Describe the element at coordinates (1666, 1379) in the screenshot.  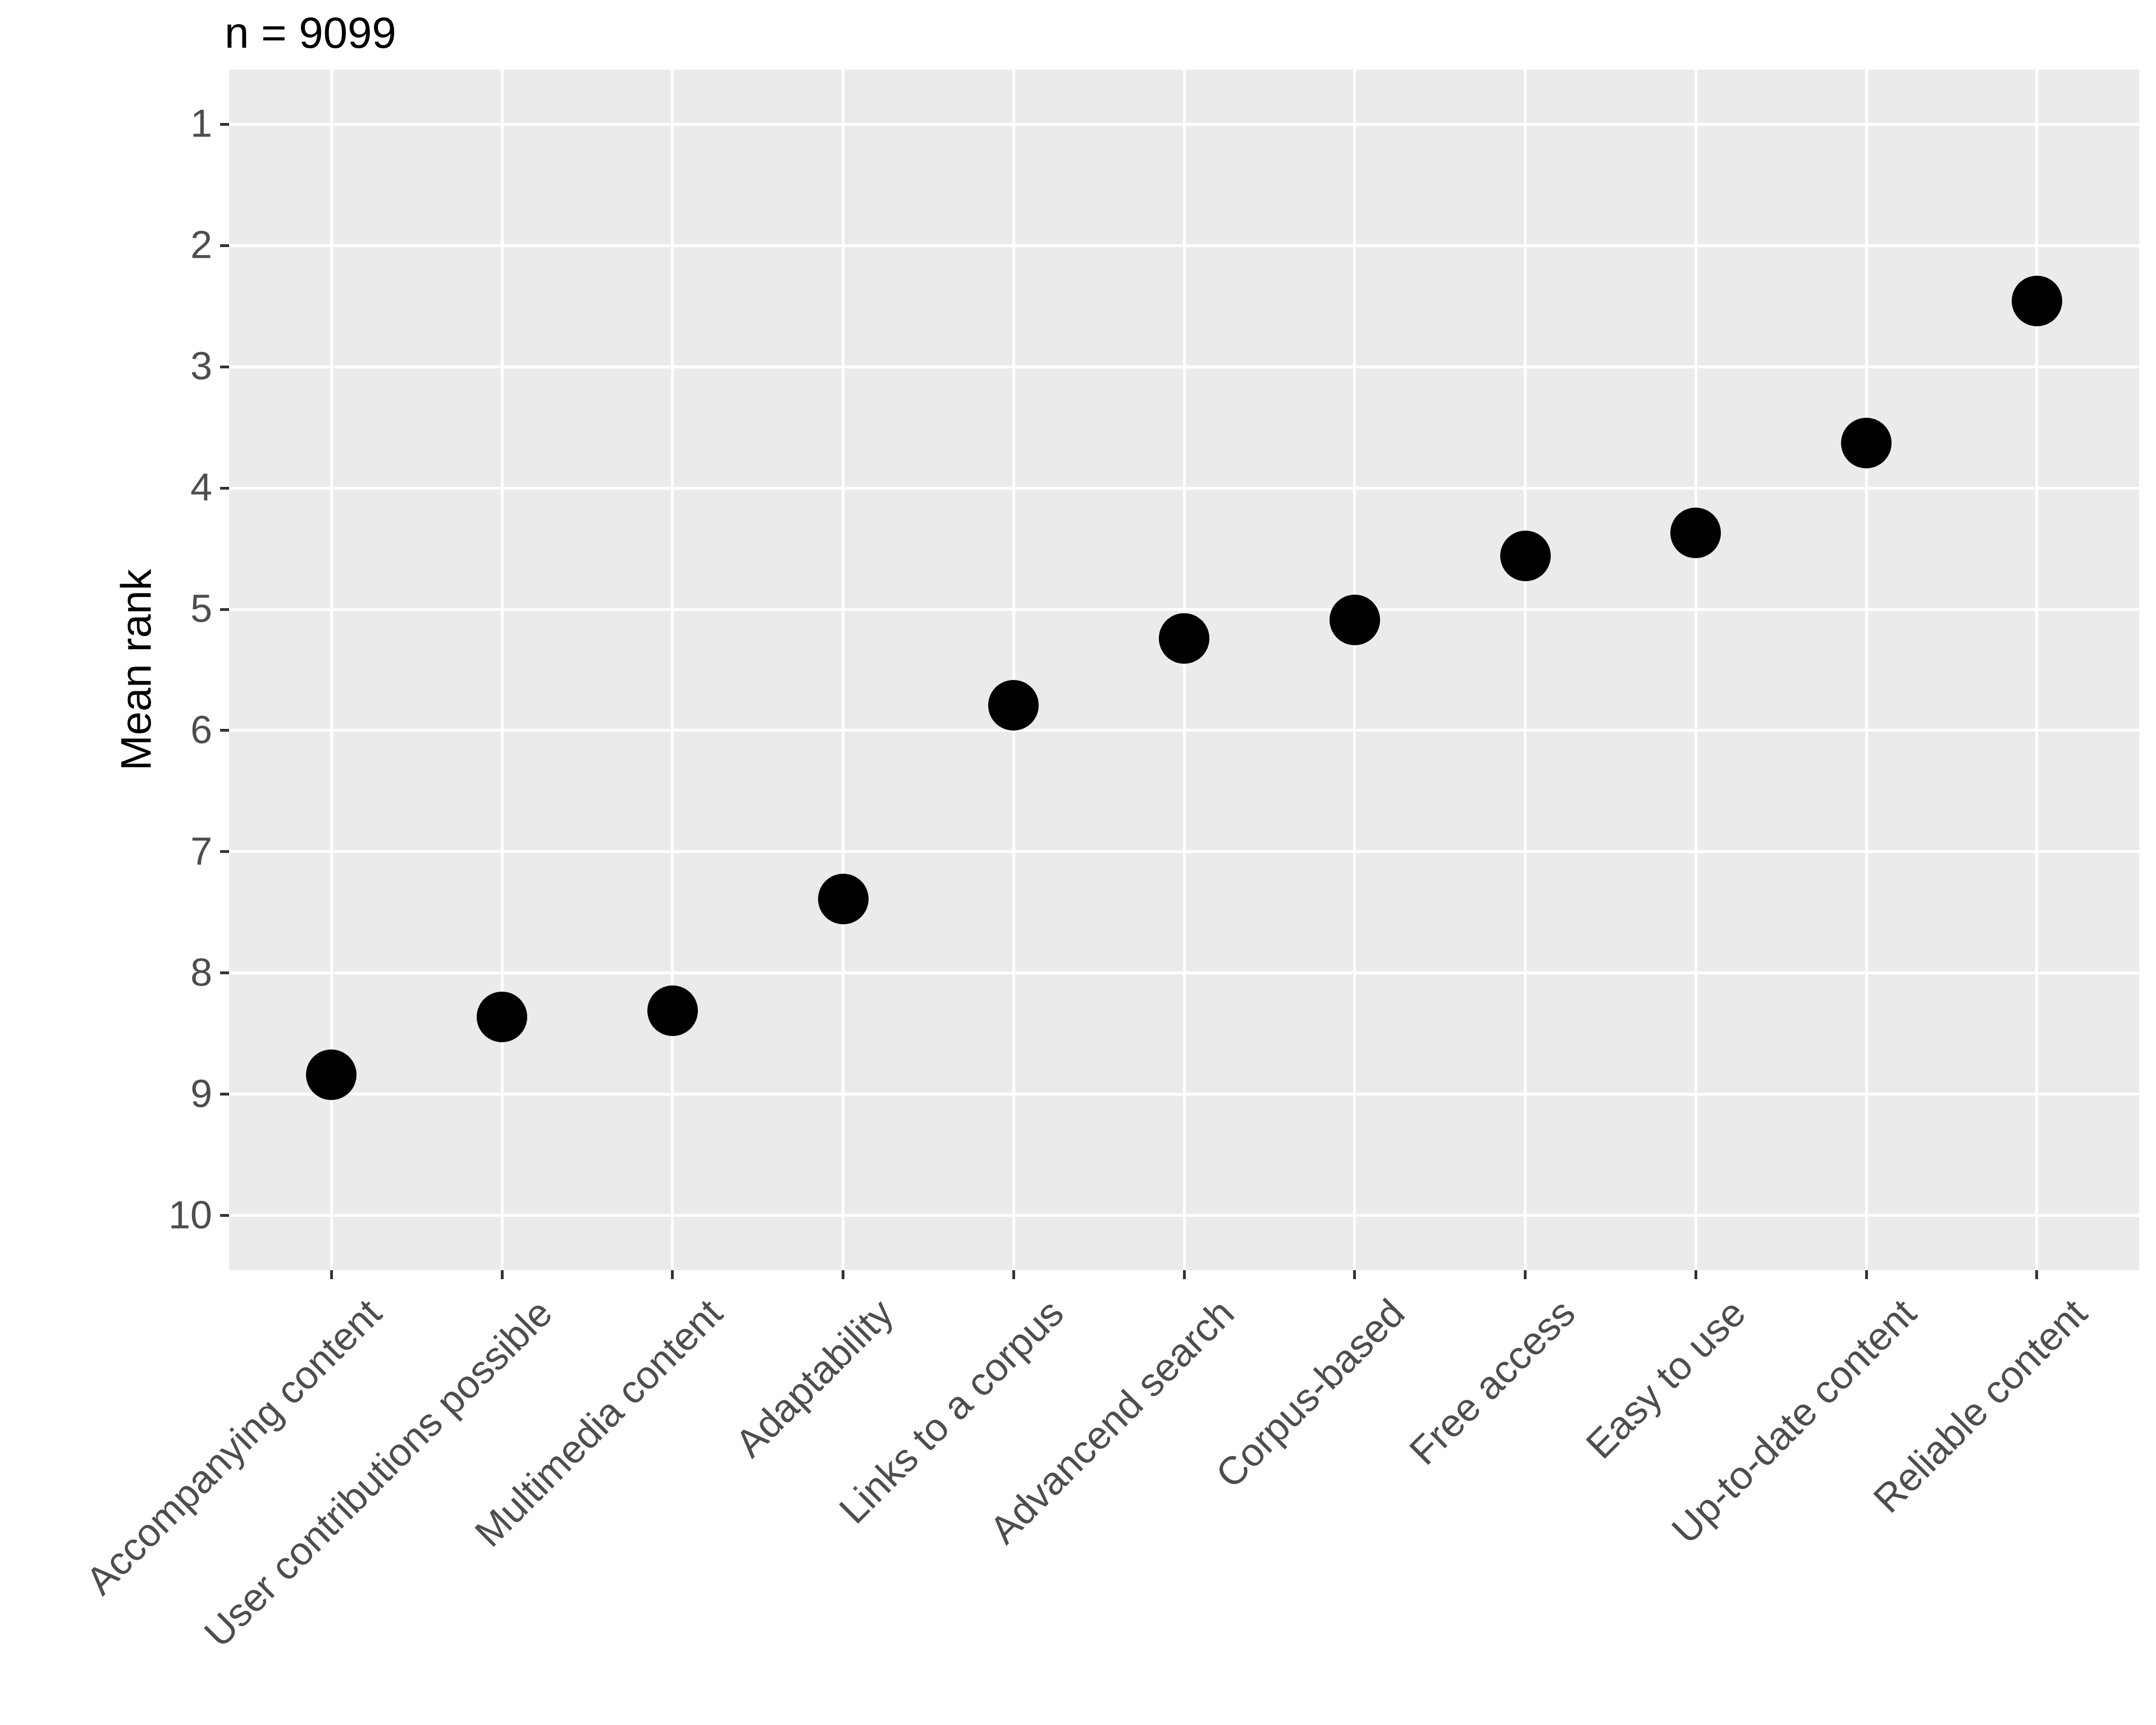
I see `x-tick-label: Easy to use` at that location.